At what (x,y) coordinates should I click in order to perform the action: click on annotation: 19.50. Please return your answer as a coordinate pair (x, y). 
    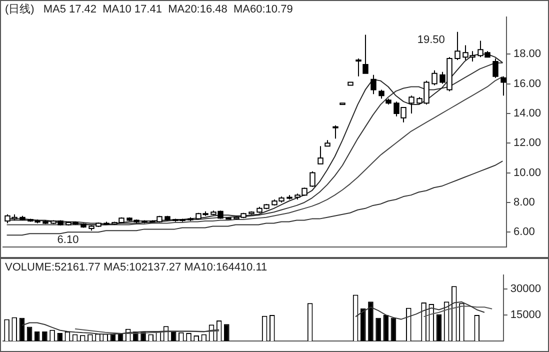
    Looking at the image, I should click on (431, 40).